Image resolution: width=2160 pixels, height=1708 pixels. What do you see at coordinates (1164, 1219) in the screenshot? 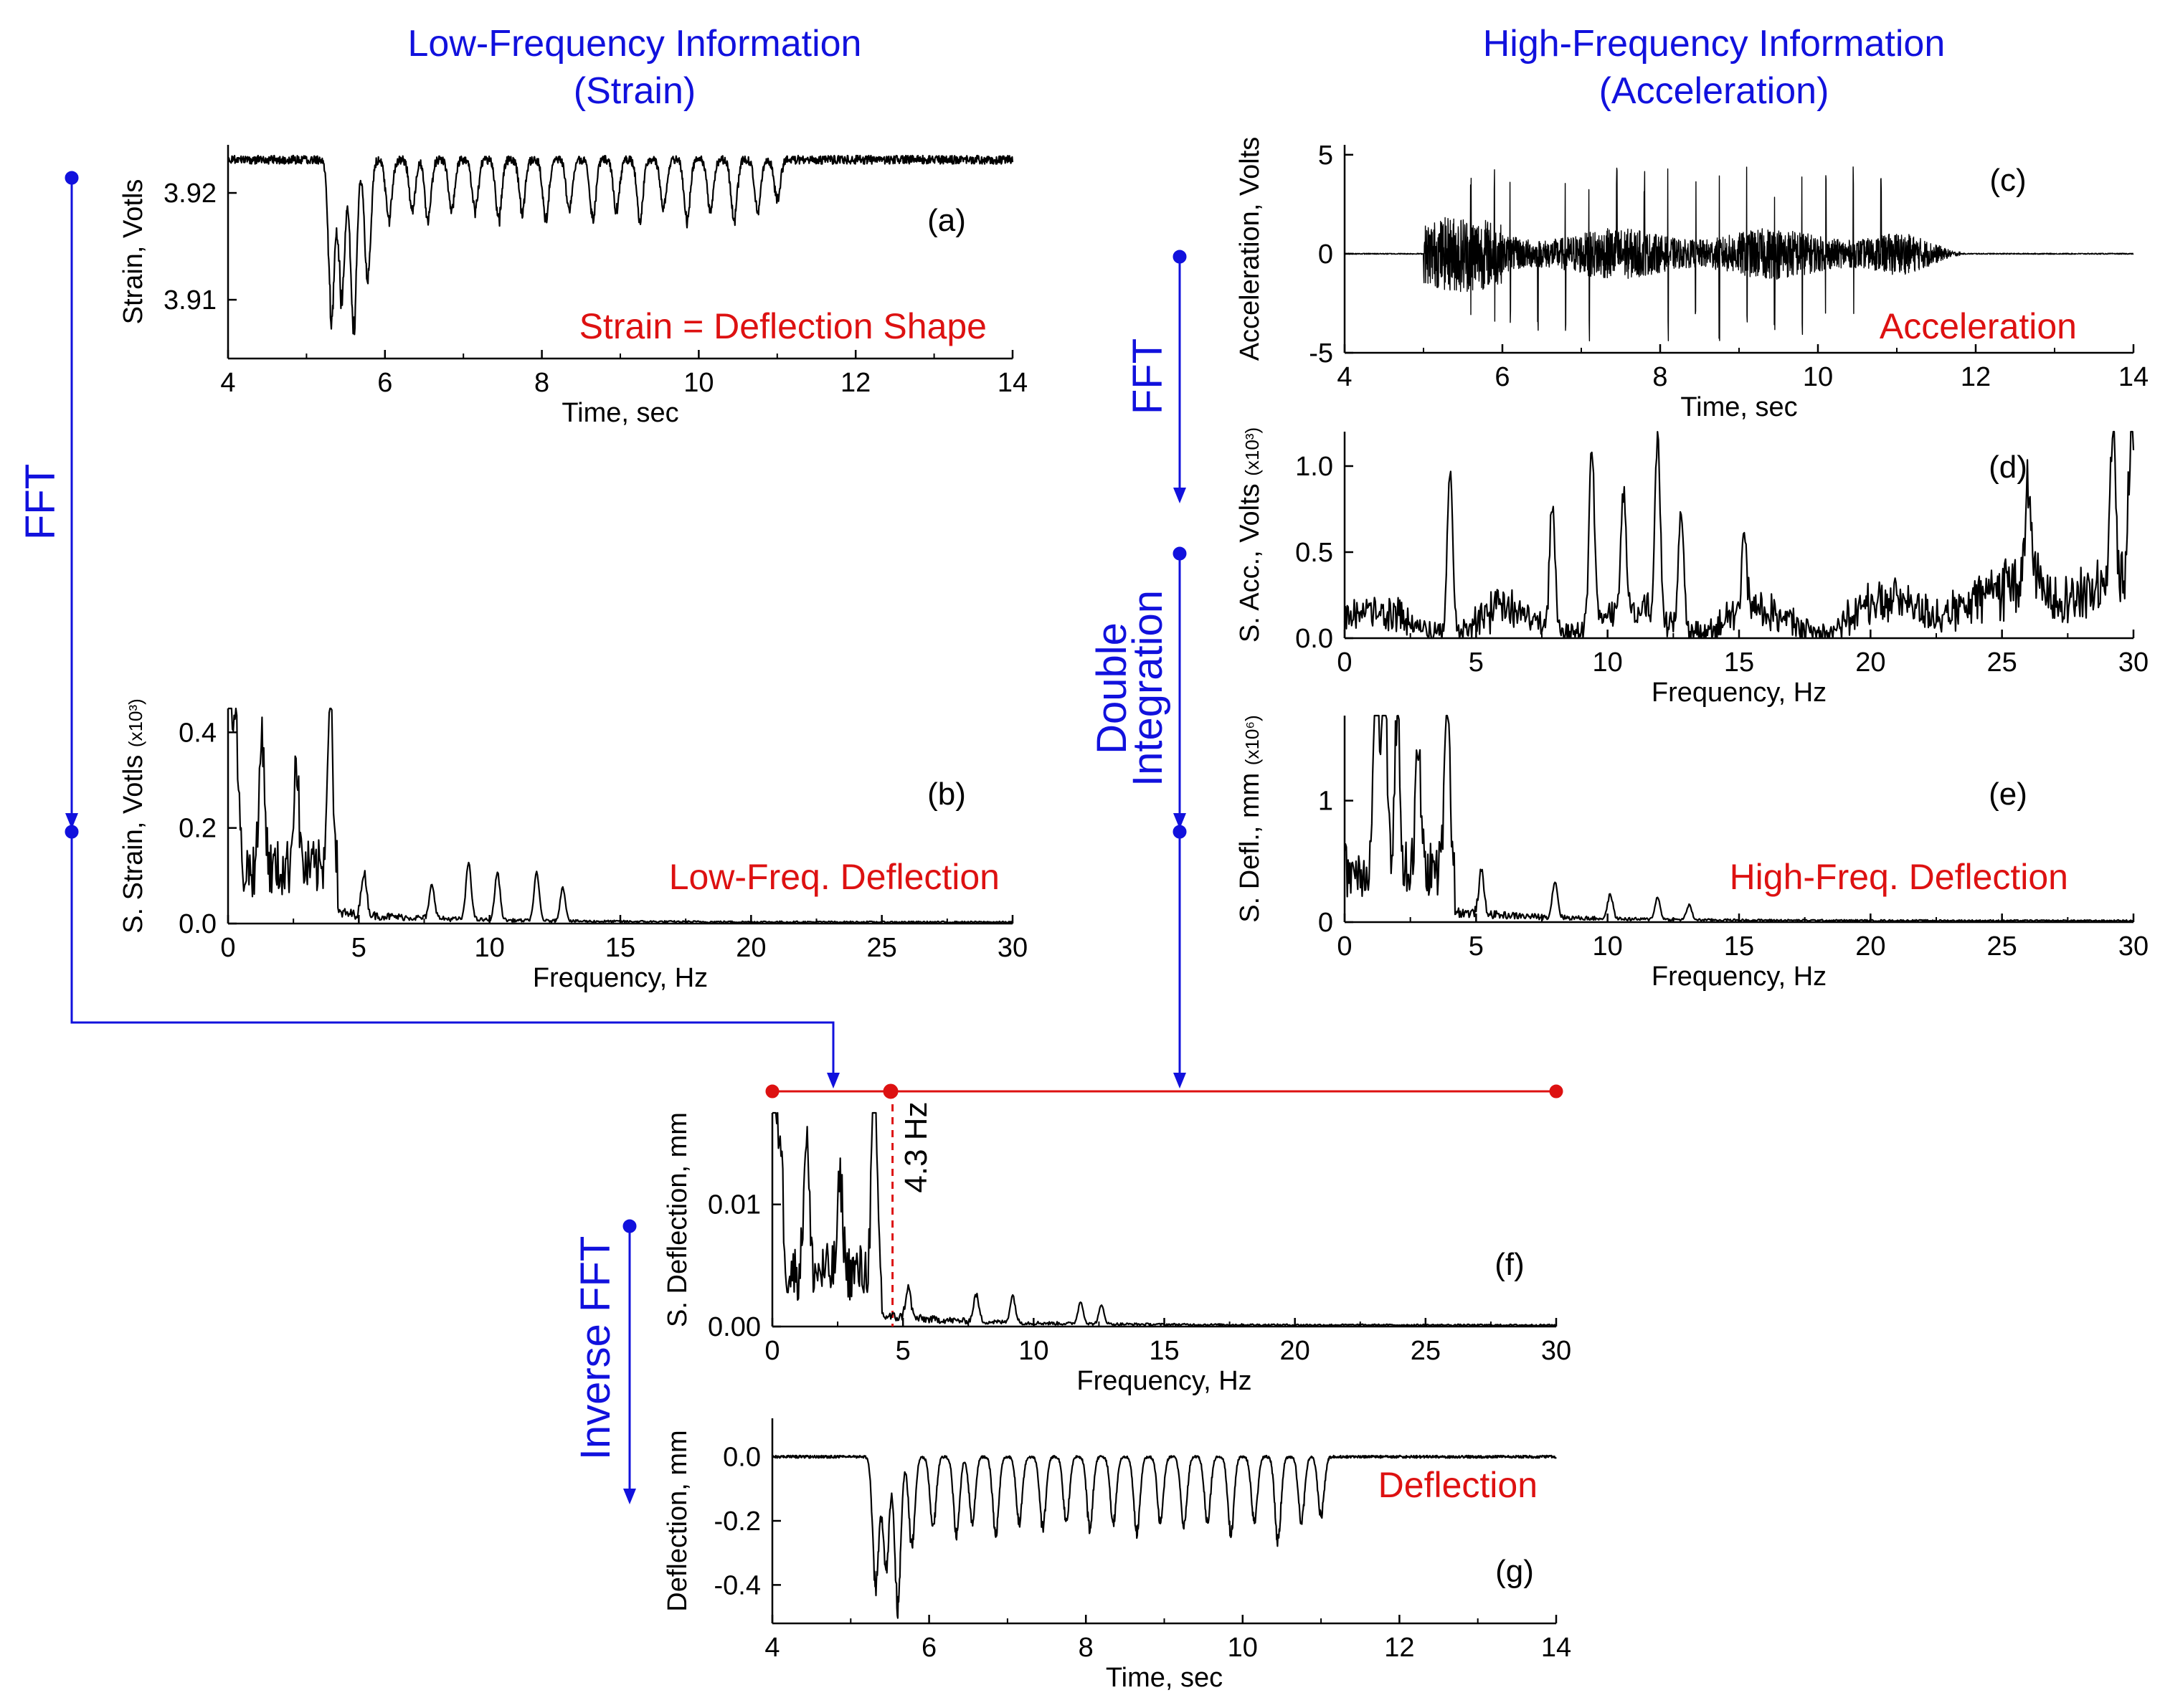
I see `series-line-f` at bounding box center [1164, 1219].